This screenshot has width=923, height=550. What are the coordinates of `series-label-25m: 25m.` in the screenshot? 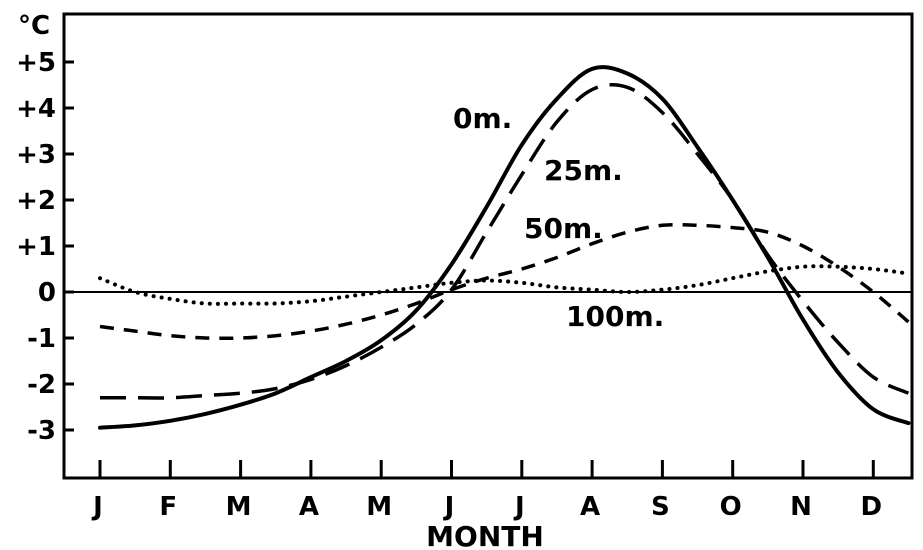 It's located at (583, 170).